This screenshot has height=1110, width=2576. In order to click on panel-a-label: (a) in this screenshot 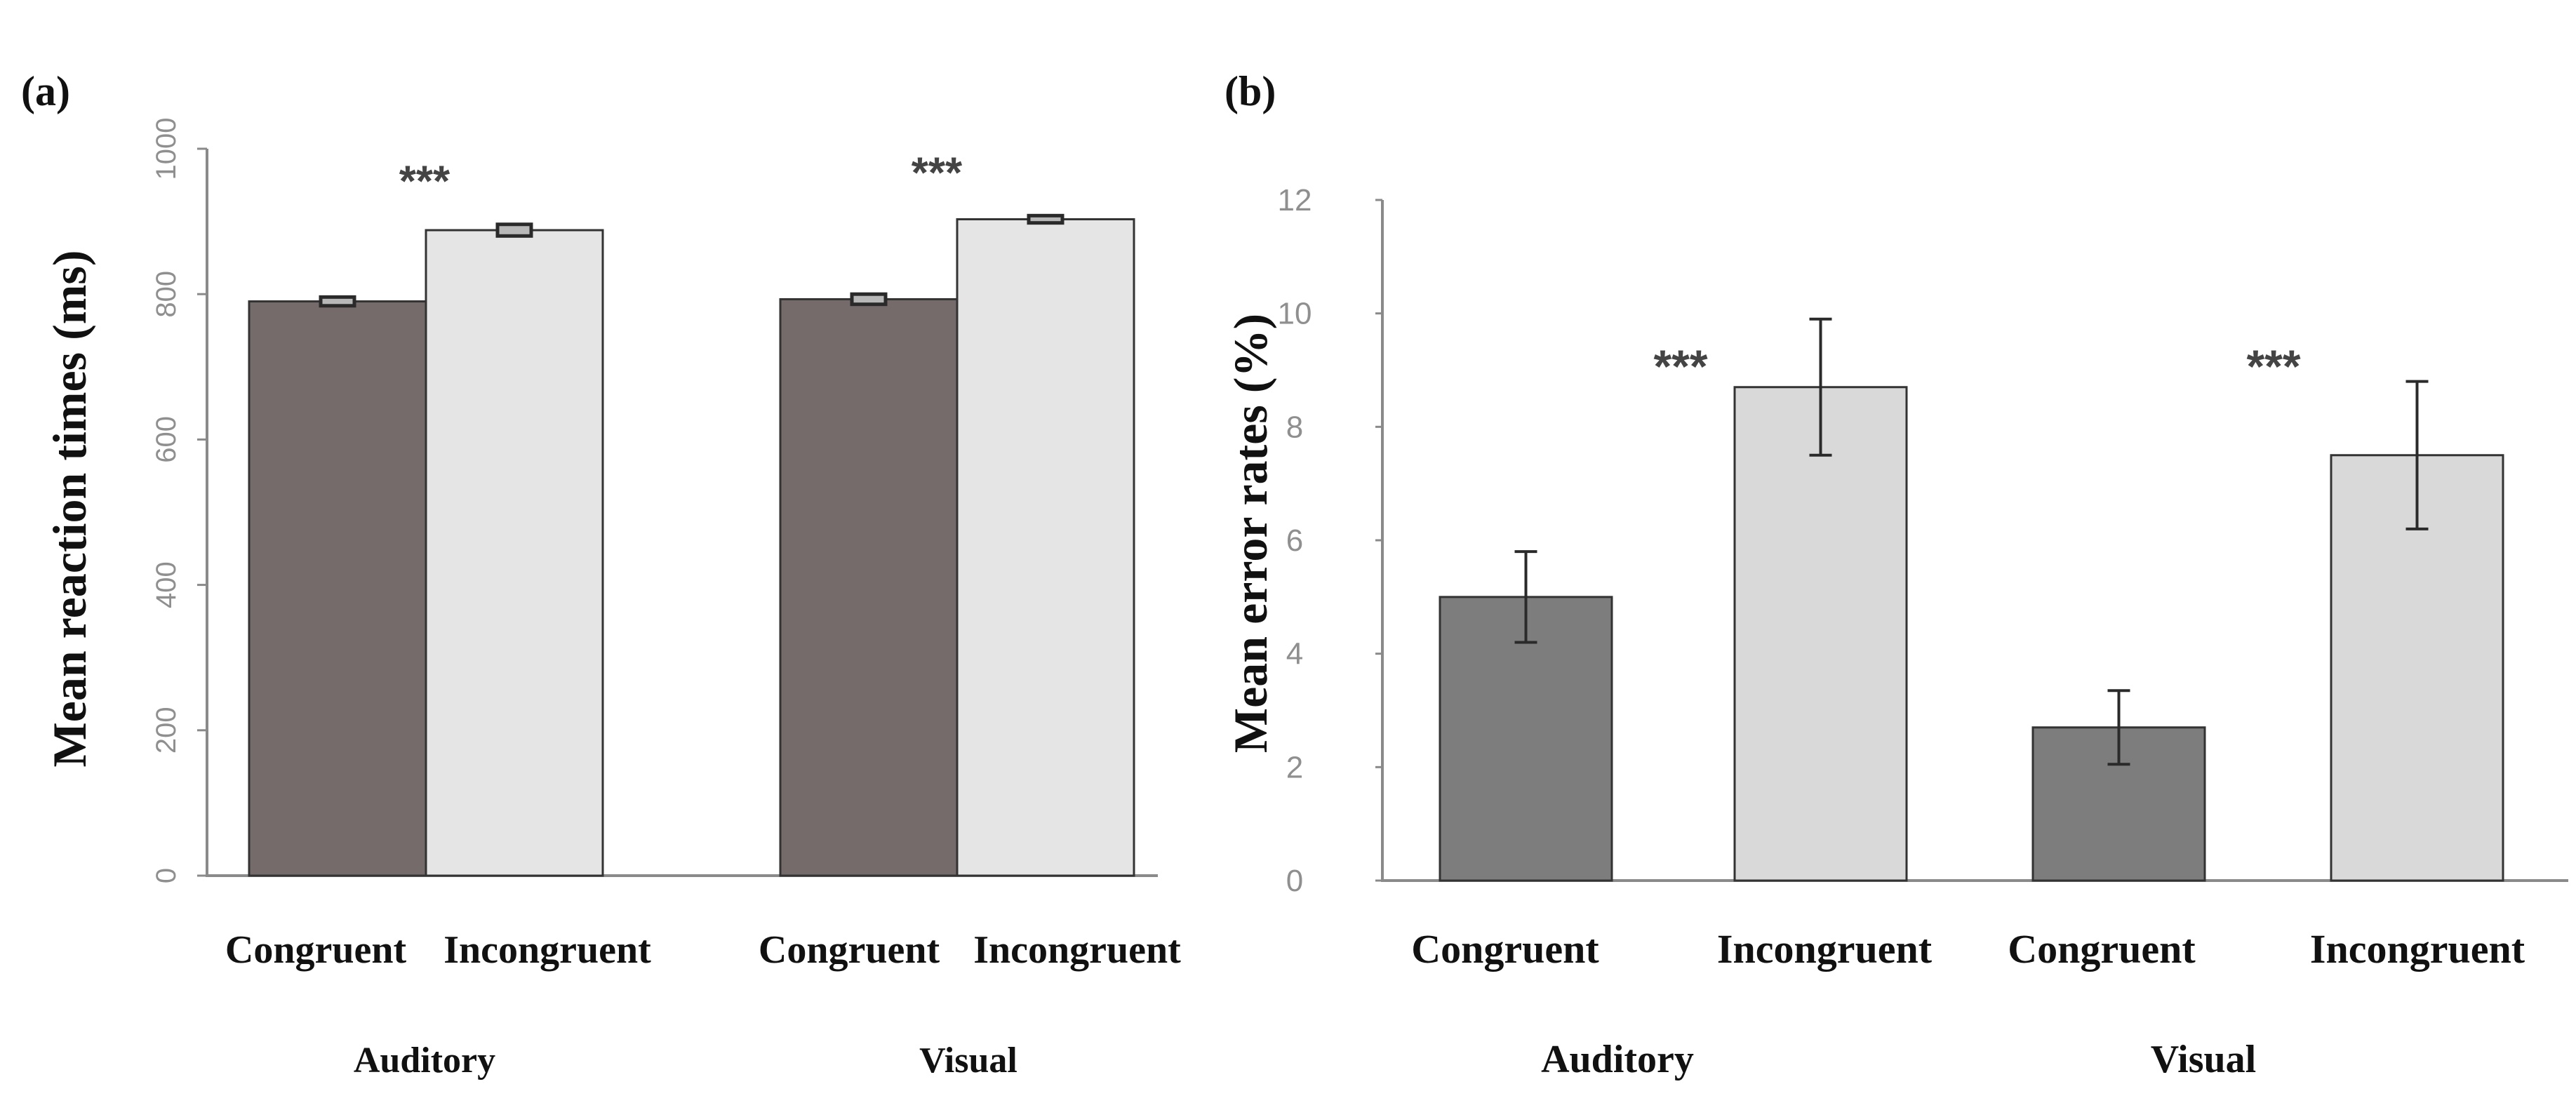, I will do `click(46, 91)`.